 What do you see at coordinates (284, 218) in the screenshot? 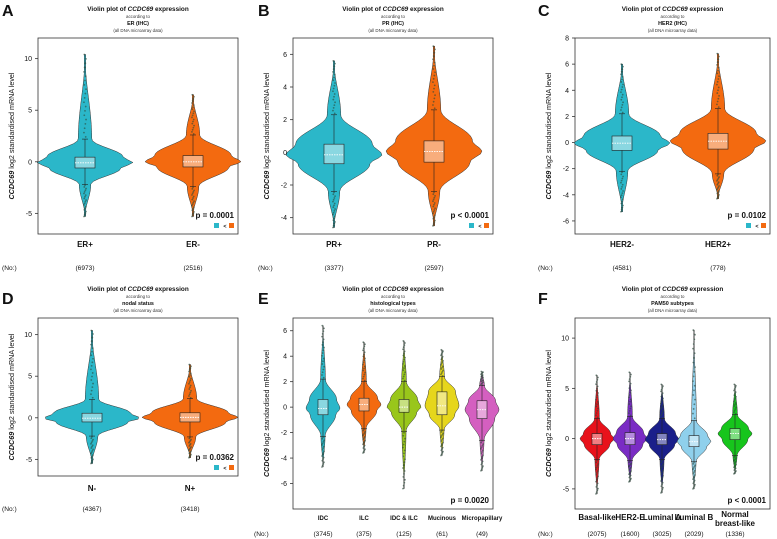
I see `y-tick-label: -4` at bounding box center [284, 218].